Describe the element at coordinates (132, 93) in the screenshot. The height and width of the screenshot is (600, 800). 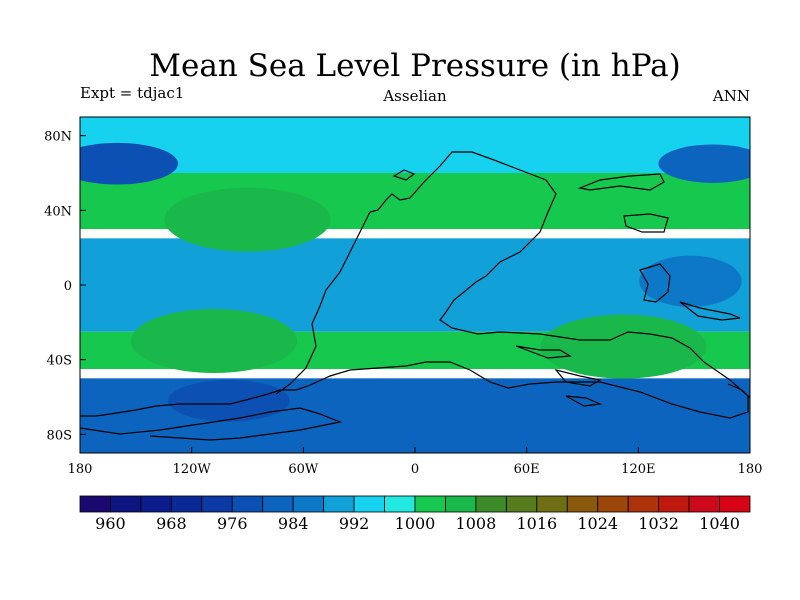
I see `experiment-label: Expt = tdjac1` at that location.